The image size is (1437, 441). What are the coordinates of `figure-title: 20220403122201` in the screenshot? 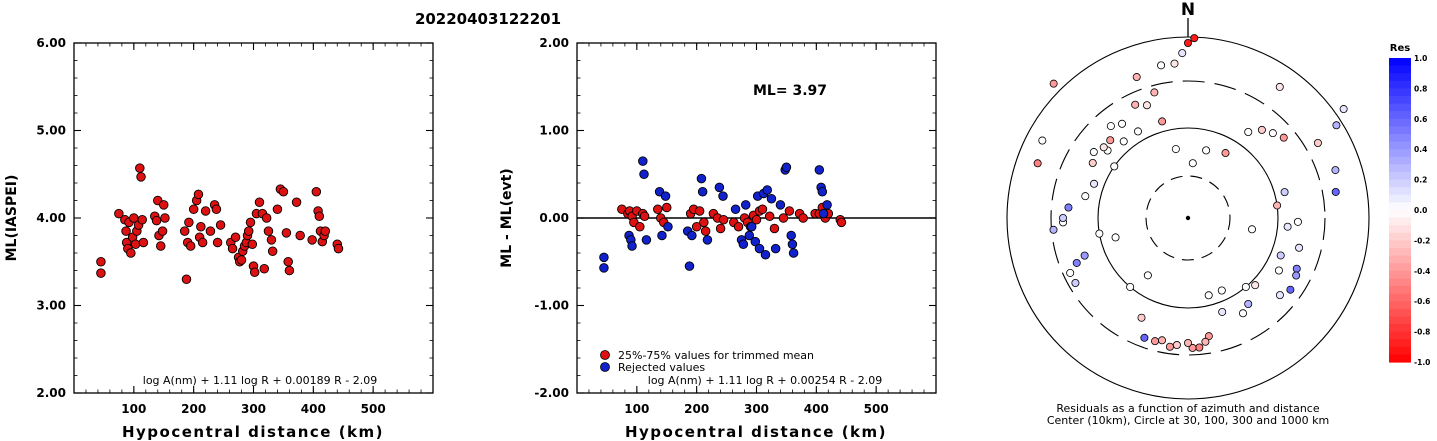 It's located at (488, 19).